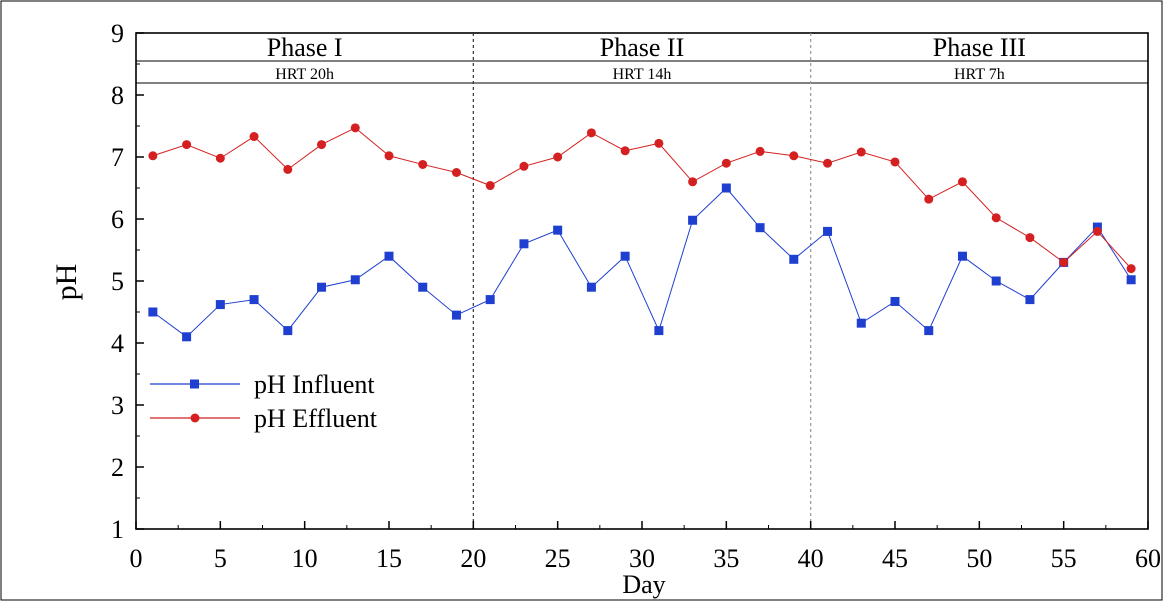 The height and width of the screenshot is (601, 1163). I want to click on y-tick-label: 2, so click(117, 467).